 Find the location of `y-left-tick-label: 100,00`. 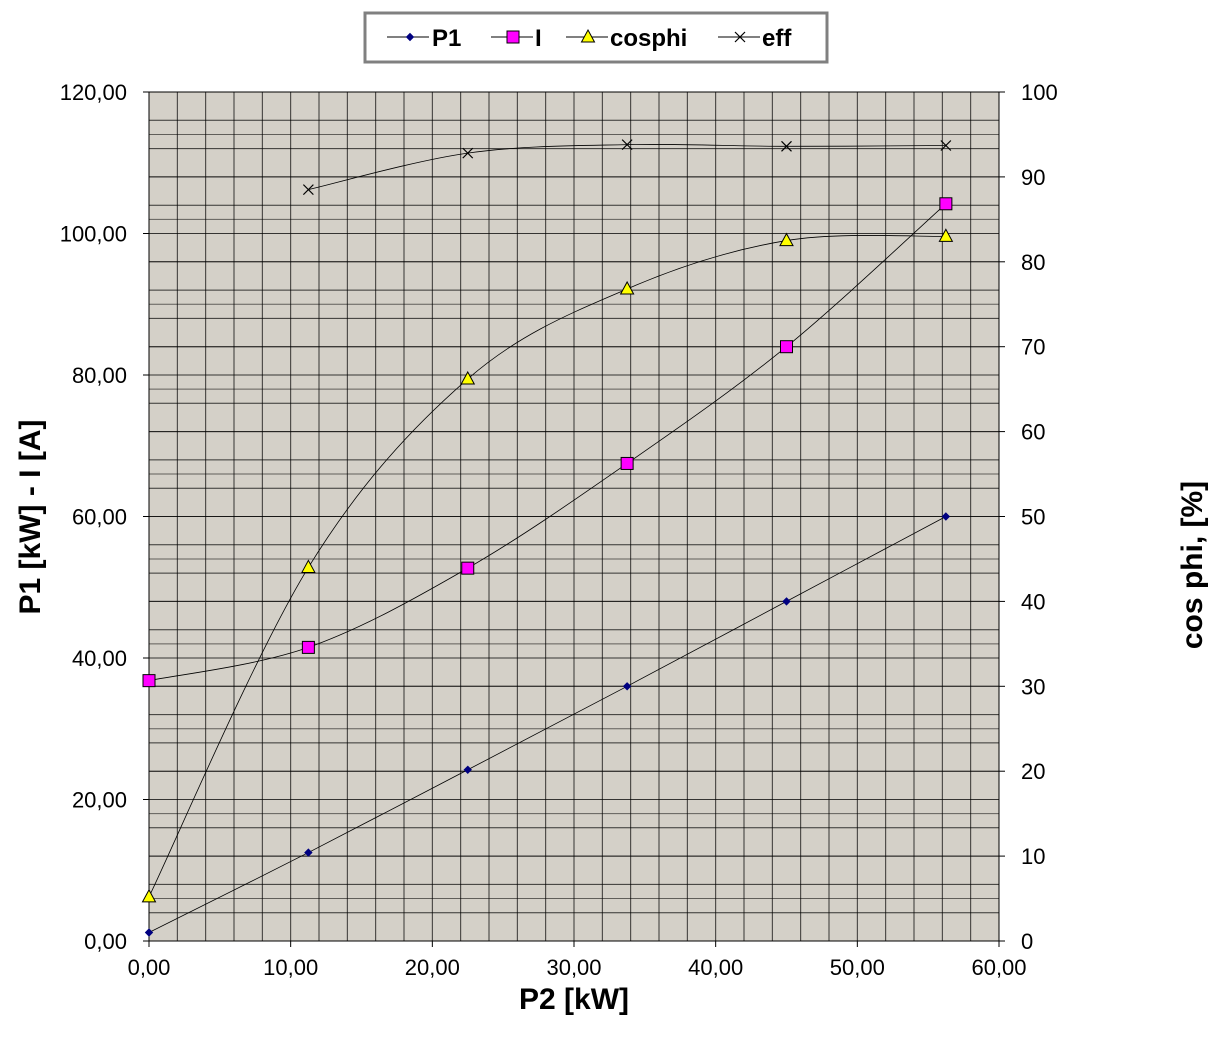

y-left-tick-label: 100,00 is located at coordinates (93, 234).